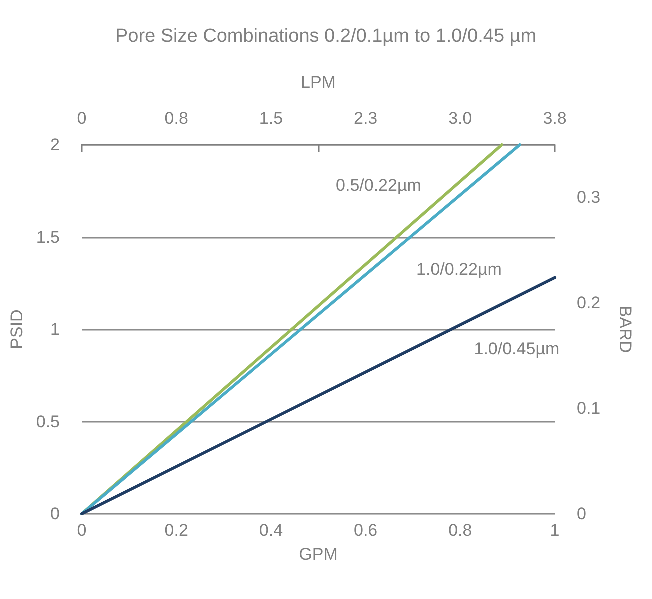 This screenshot has width=652, height=599. I want to click on x2-tick-label: 1.5, so click(271, 118).